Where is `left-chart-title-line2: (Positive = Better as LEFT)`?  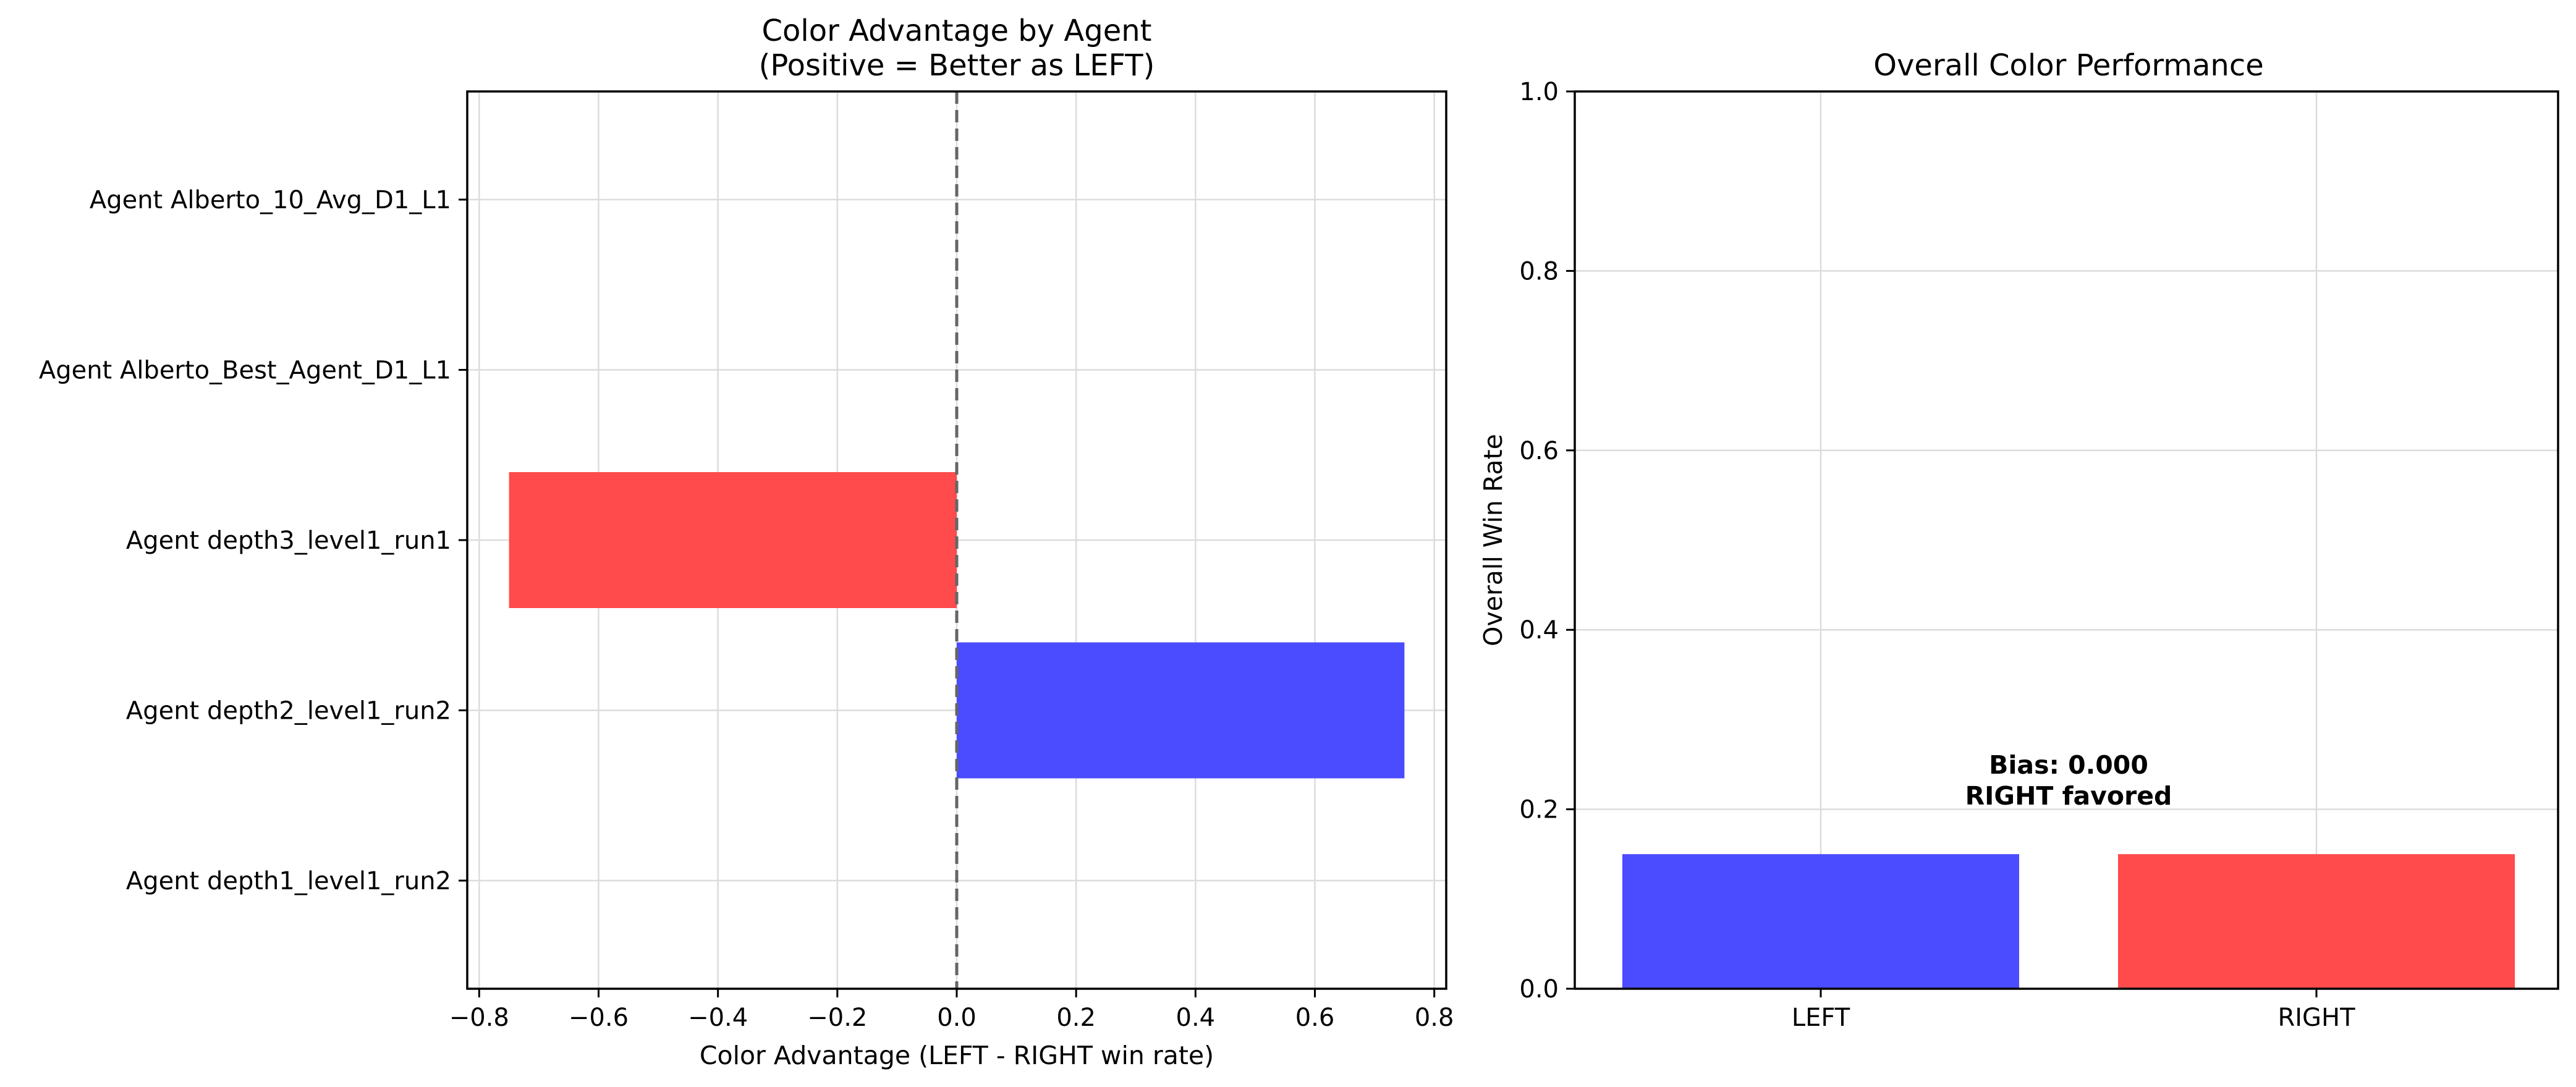
left-chart-title-line2: (Positive = Better as LEFT) is located at coordinates (957, 65).